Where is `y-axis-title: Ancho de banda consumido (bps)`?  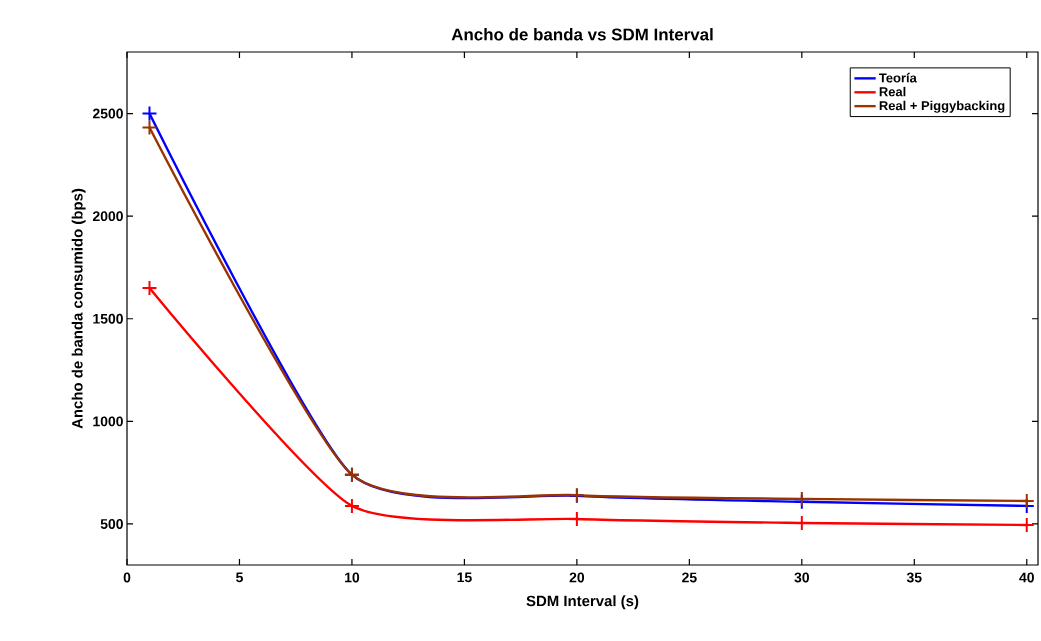
y-axis-title: Ancho de banda consumido (bps) is located at coordinates (78, 308).